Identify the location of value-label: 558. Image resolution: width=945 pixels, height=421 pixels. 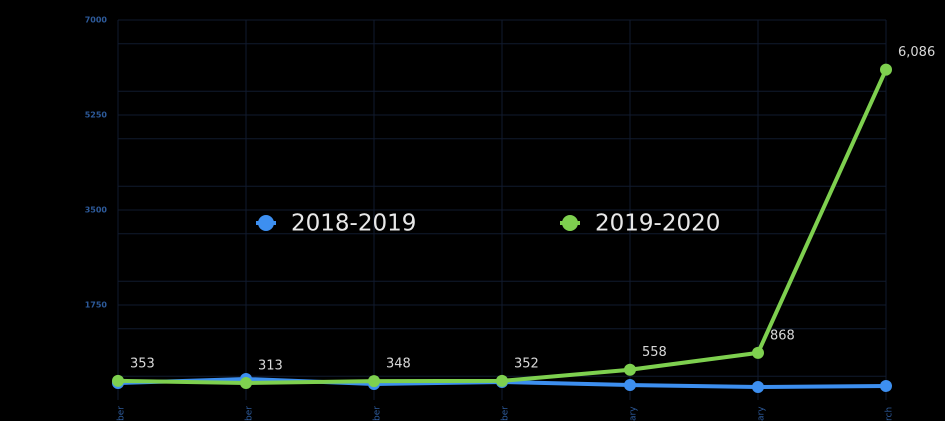
(654, 352).